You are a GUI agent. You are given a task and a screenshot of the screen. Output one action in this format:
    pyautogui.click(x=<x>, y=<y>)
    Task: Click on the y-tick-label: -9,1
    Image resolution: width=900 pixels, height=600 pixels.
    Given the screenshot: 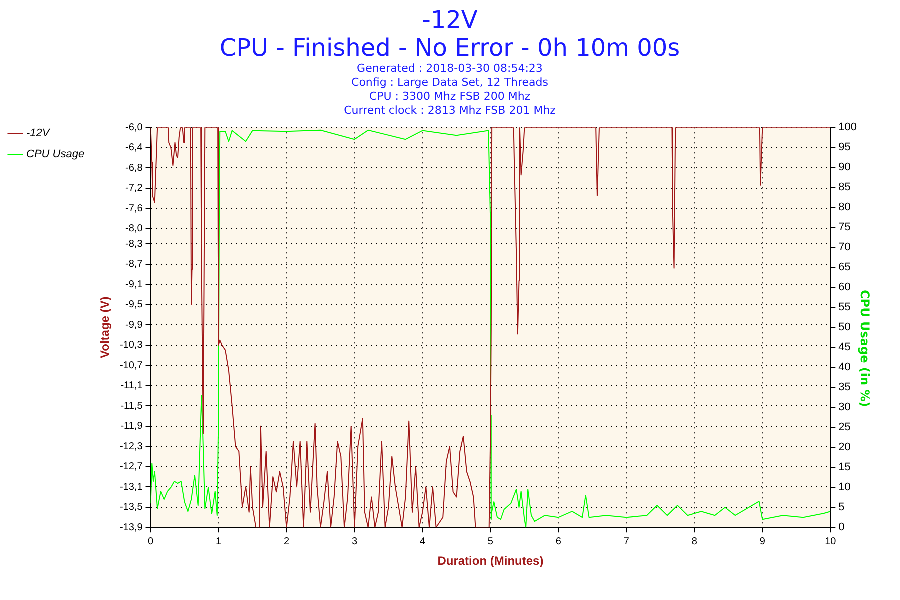 What is the action you would take?
    pyautogui.click(x=135, y=284)
    